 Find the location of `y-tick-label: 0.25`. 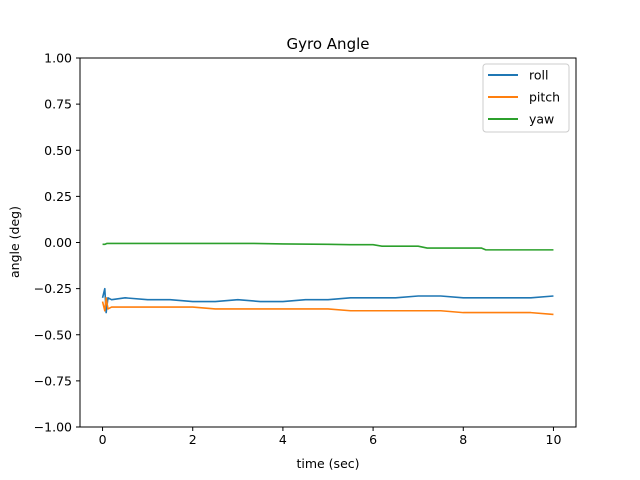

y-tick-label: 0.25 is located at coordinates (58, 196).